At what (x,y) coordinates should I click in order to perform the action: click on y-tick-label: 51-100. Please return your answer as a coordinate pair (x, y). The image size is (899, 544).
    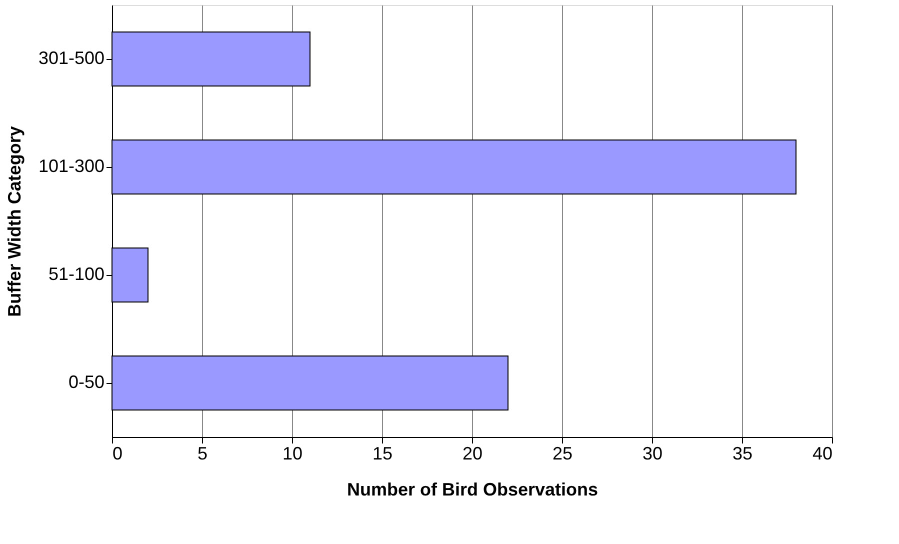
    Looking at the image, I should click on (76, 274).